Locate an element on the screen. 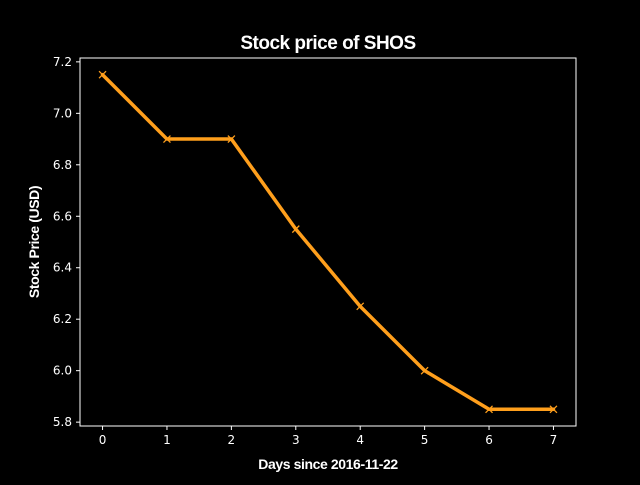 This screenshot has width=640, height=485. x-tick-label: 0 is located at coordinates (103, 440).